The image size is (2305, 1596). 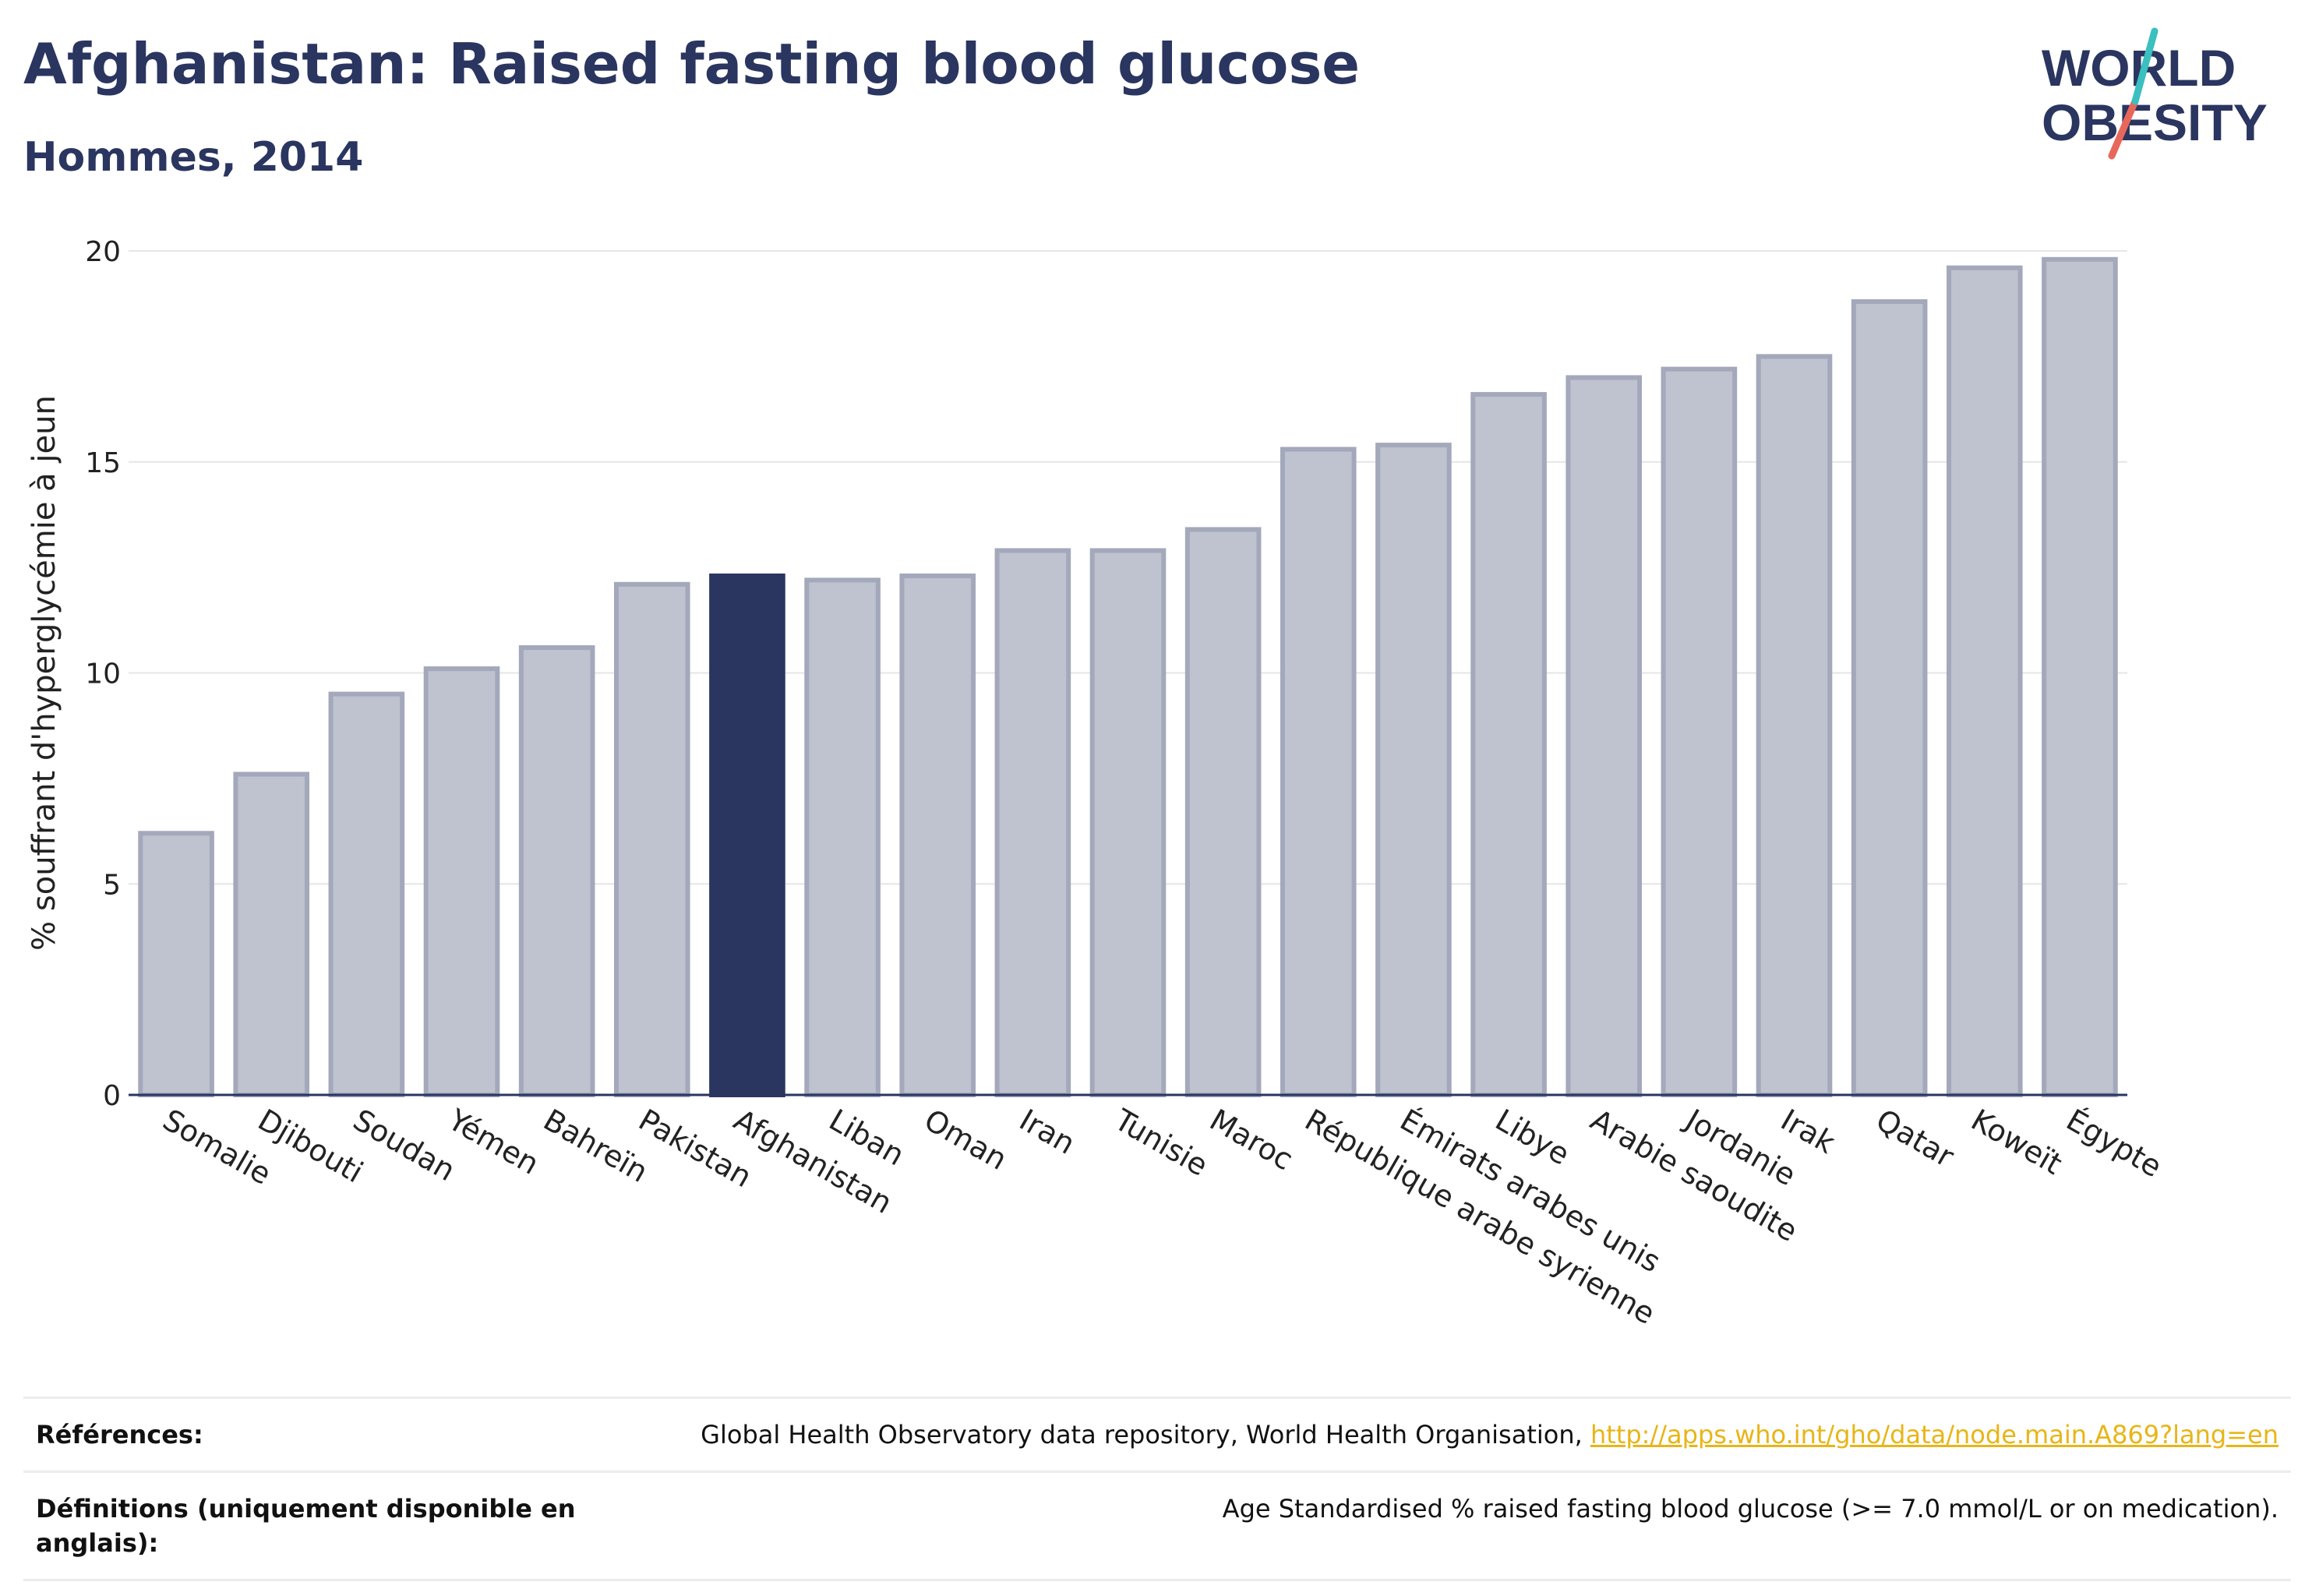 I want to click on world-obesity-logo: WORLD OBESITY, so click(x=2155, y=93).